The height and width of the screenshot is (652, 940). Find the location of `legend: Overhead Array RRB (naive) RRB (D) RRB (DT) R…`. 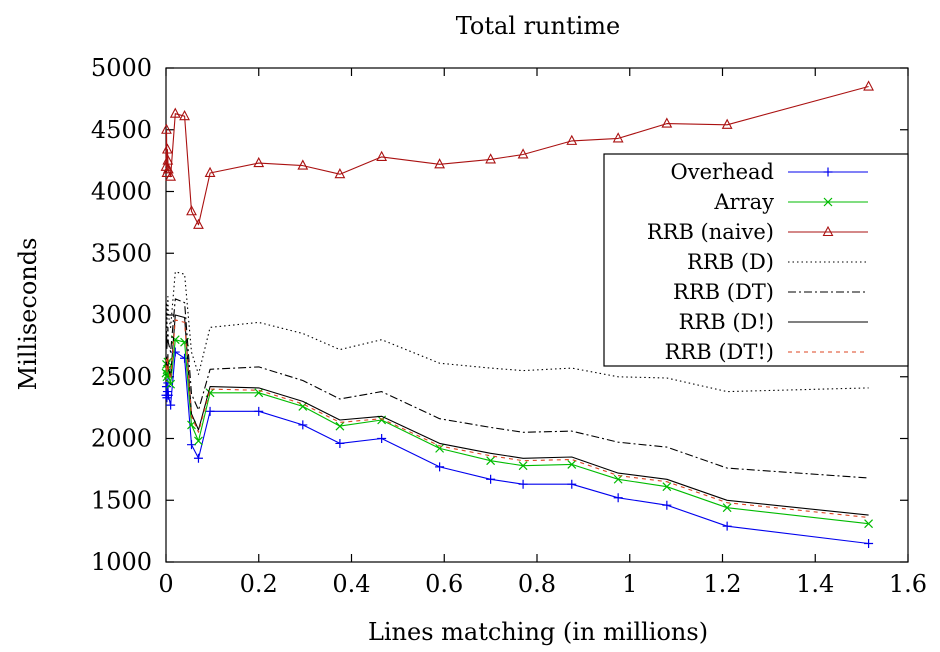

legend: Overhead Array RRB (naive) RRB (D) RRB (DT) R… is located at coordinates (756, 260).